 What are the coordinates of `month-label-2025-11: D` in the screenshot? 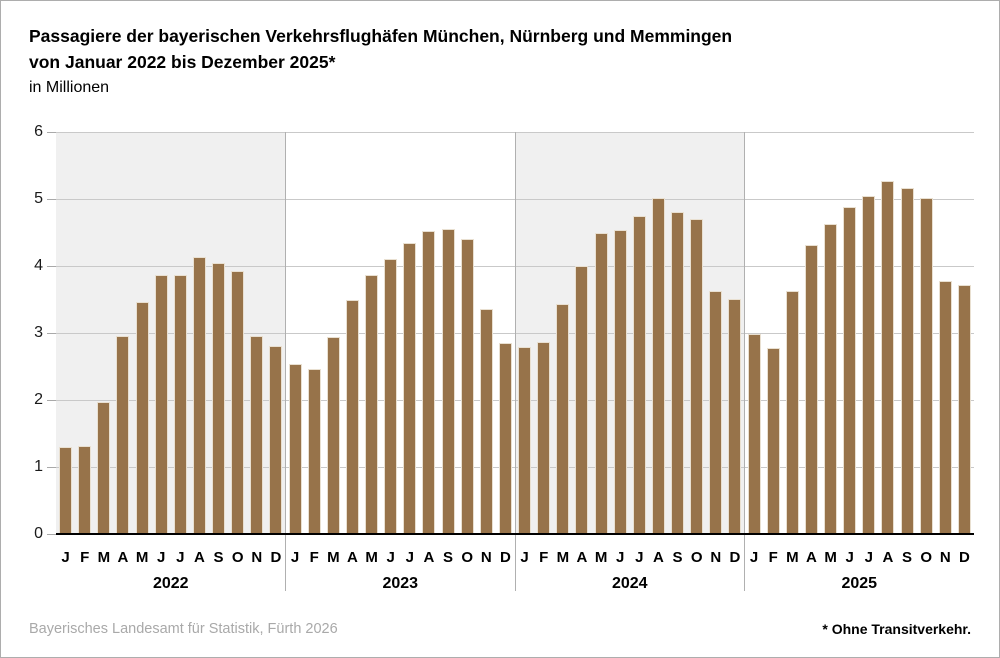 It's located at (964, 557).